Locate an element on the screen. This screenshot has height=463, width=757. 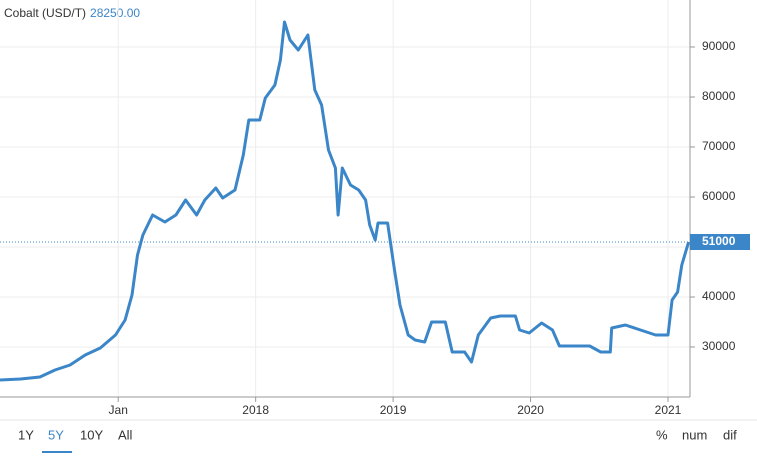
last-value-label: 51000 is located at coordinates (719, 241).